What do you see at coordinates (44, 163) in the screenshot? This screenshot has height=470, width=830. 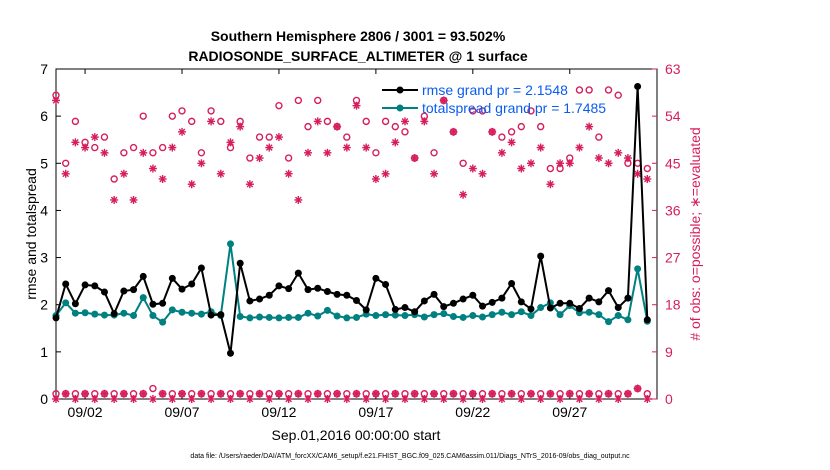 I see `left-tick-label: 5` at bounding box center [44, 163].